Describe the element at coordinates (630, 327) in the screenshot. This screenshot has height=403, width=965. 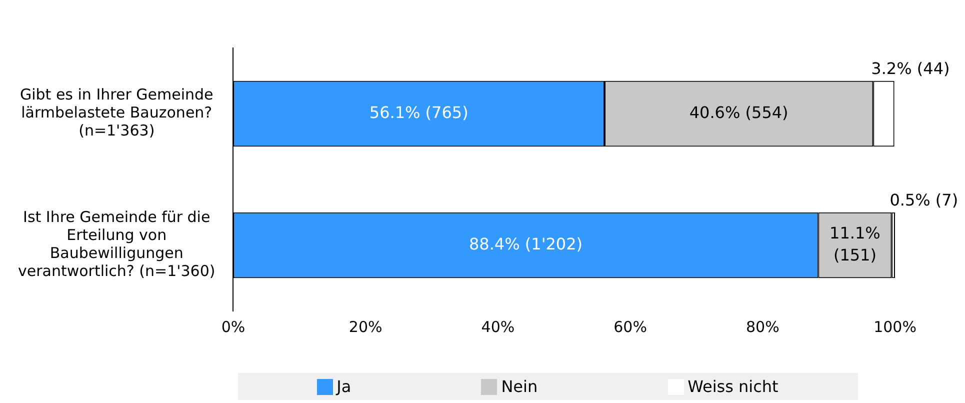
I see `x-tick-label: 60%` at that location.